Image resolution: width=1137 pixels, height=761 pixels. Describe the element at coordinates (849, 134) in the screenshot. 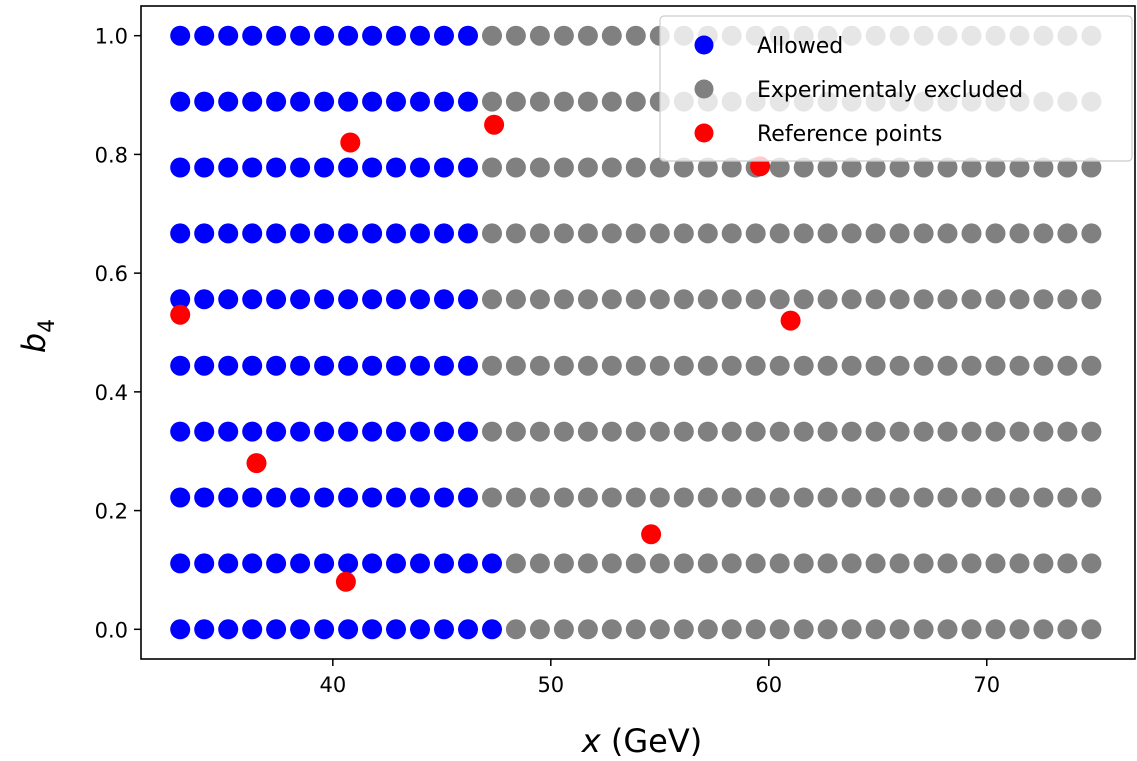

I see `legend-label-reference: Reference points` at that location.